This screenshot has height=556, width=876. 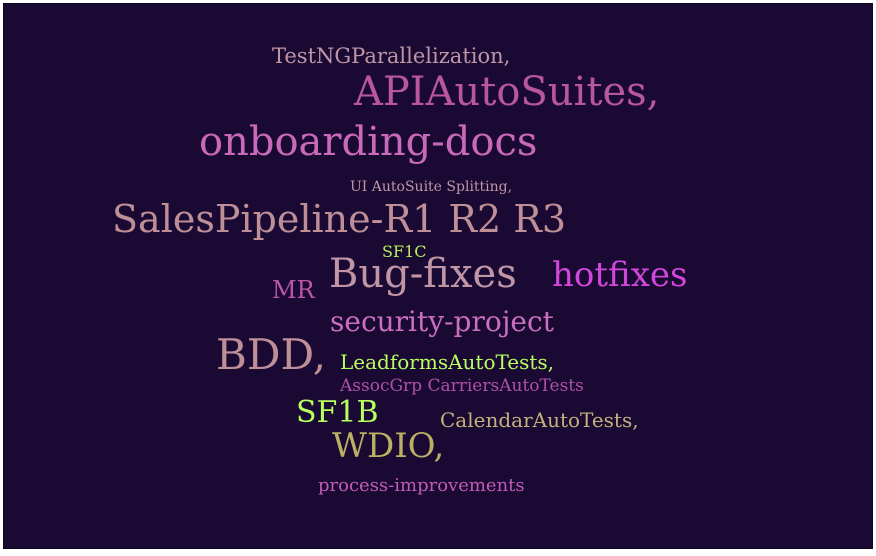 I want to click on word-assocgrp-carriers-auto-tests: AssocGrp CarriersAutoTests, so click(x=462, y=386).